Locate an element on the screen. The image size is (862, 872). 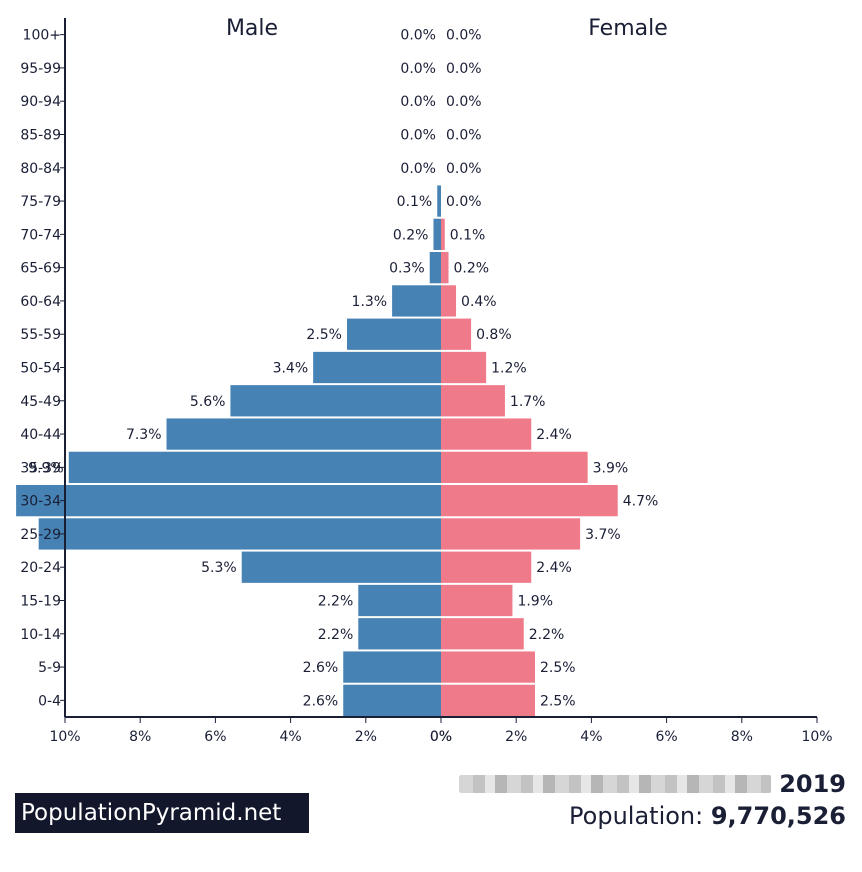
label-male-40-44: 7.3% is located at coordinates (144, 435).